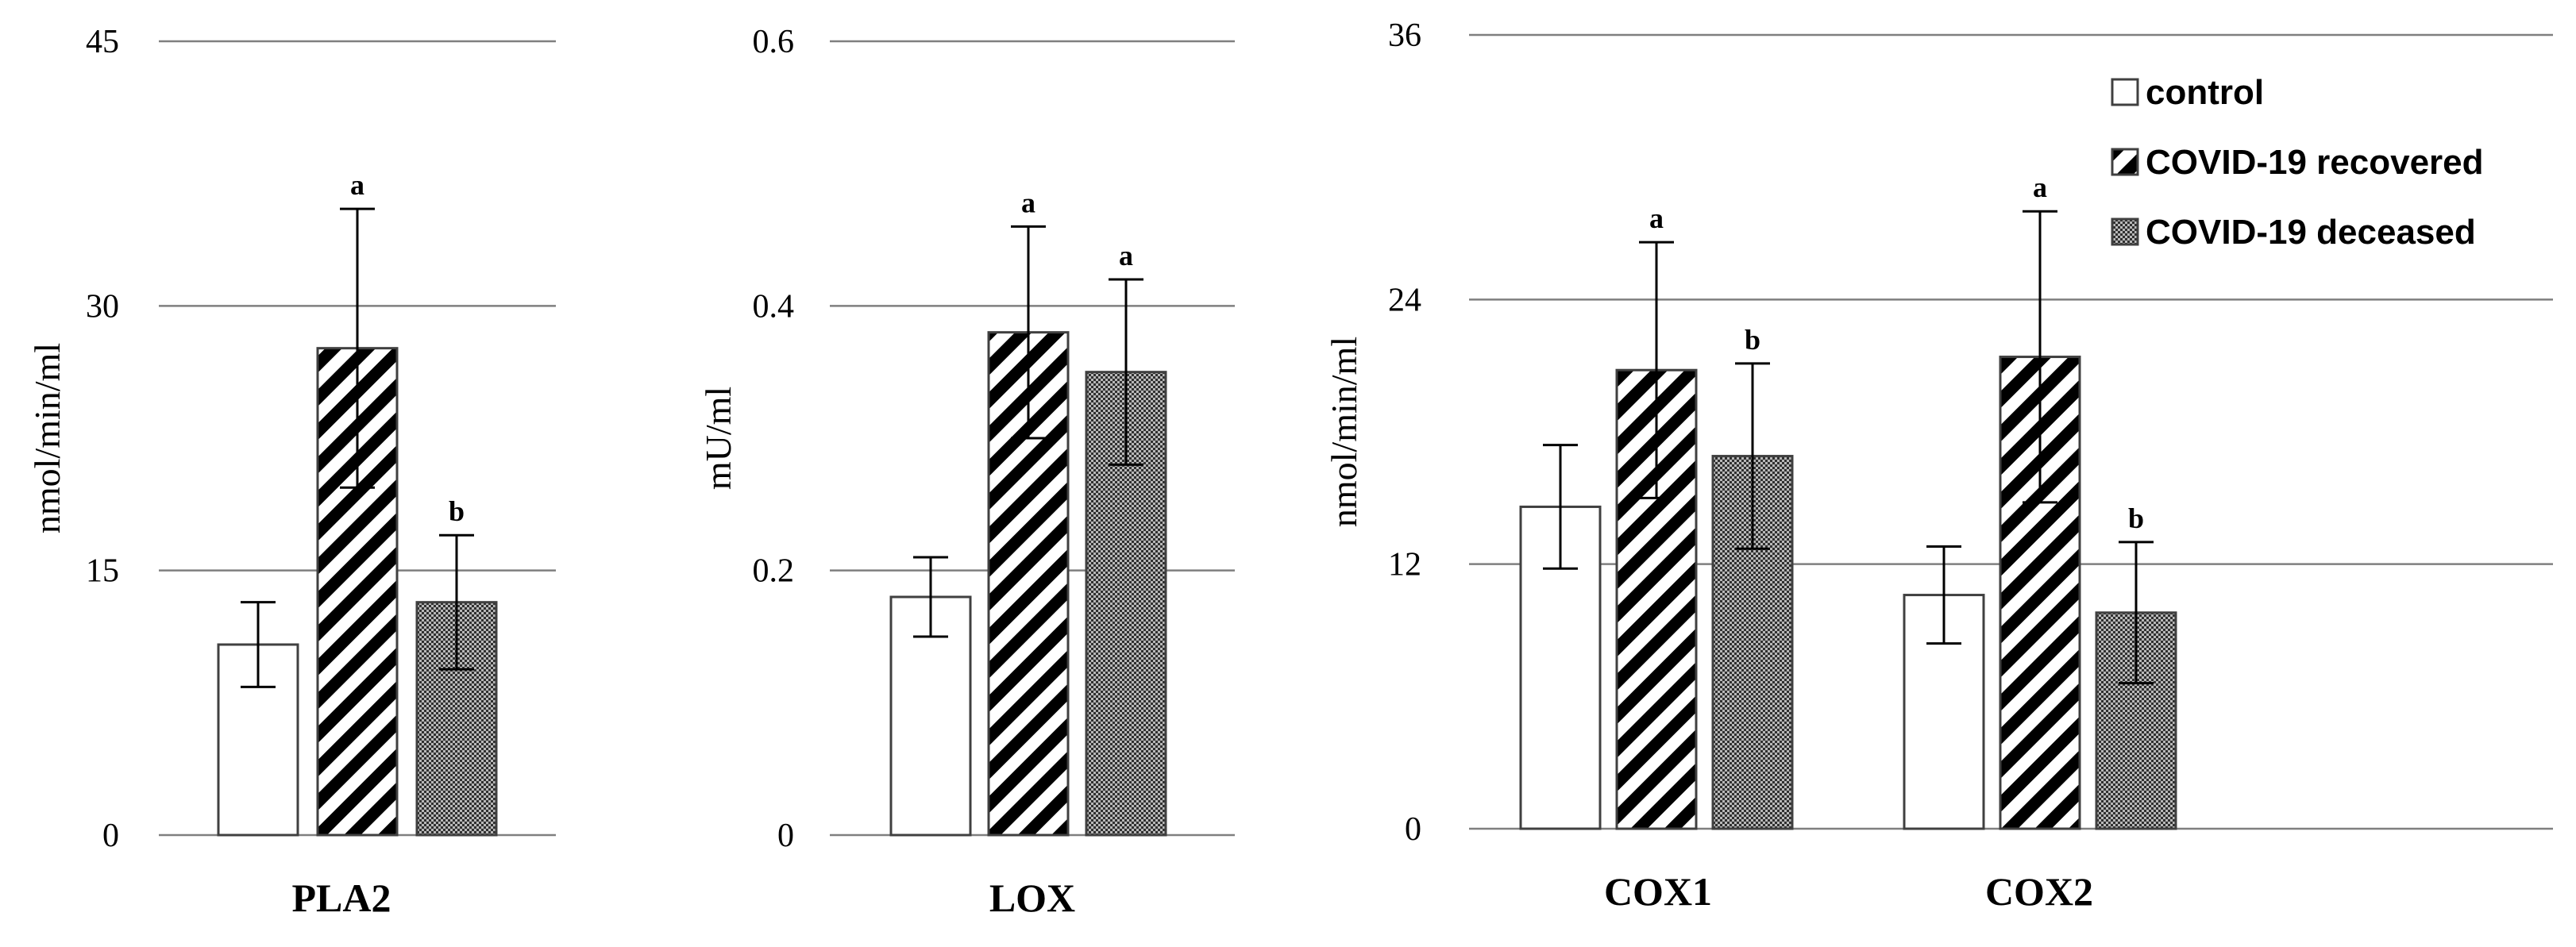  I want to click on legend-label-recovered: COVID-19 recovered, so click(2315, 162).